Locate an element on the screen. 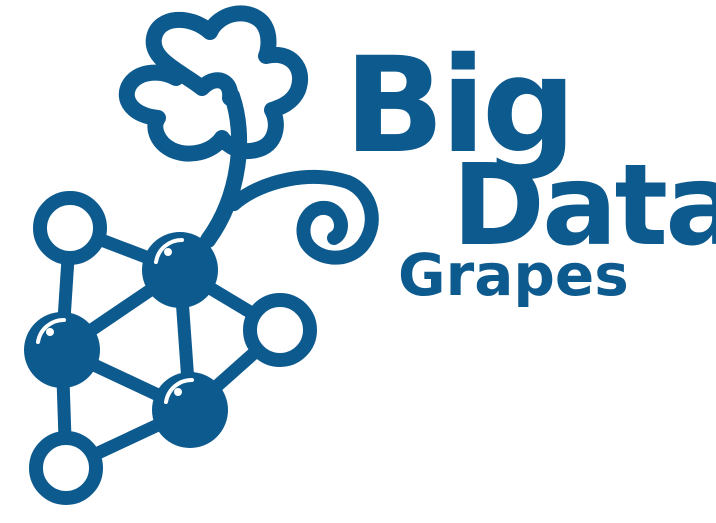 The height and width of the screenshot is (523, 716). grape-berries is located at coordinates (126, 340).